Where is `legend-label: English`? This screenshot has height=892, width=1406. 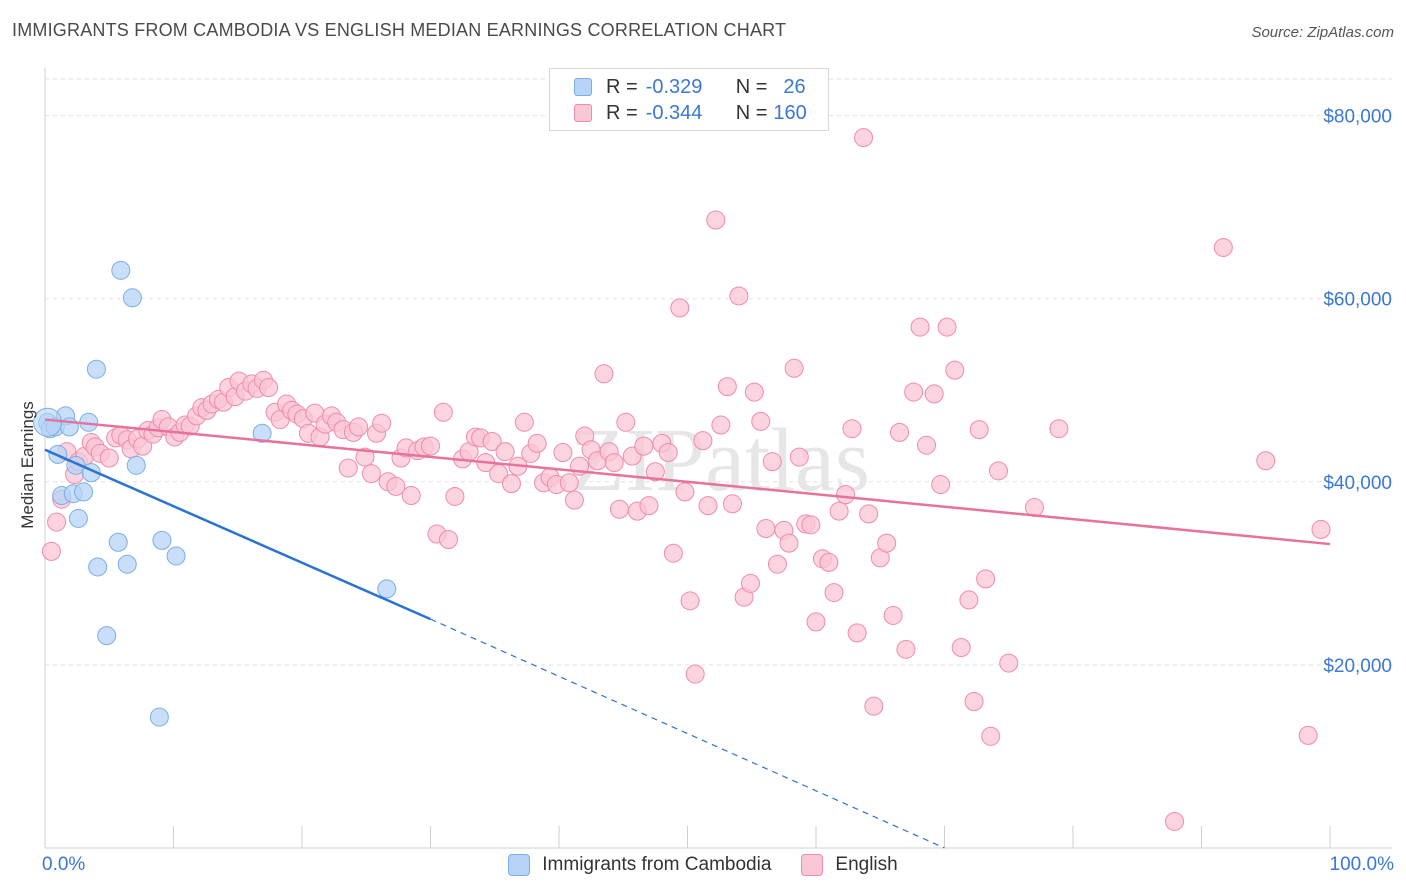
legend-label: English is located at coordinates (866, 864).